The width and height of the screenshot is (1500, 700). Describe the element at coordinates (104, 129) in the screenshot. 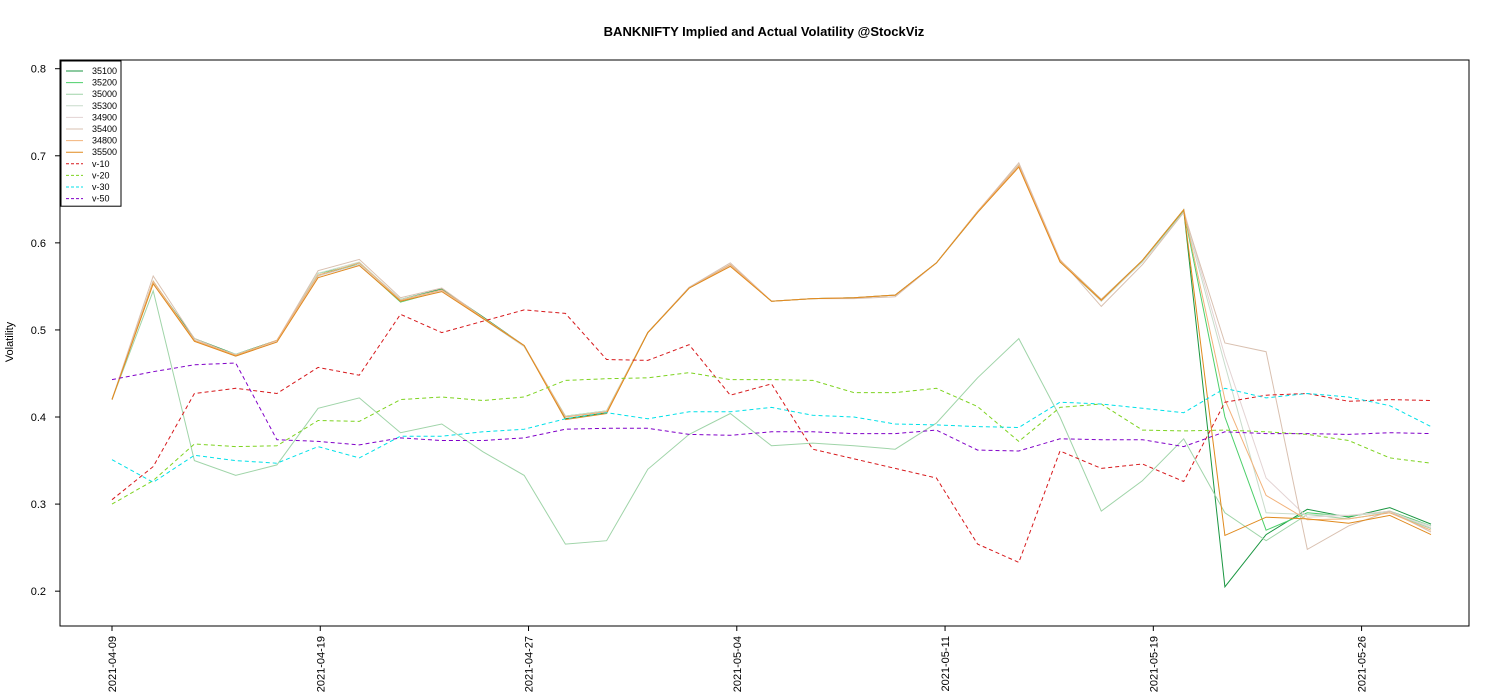

I see `legend-label: 35400` at that location.